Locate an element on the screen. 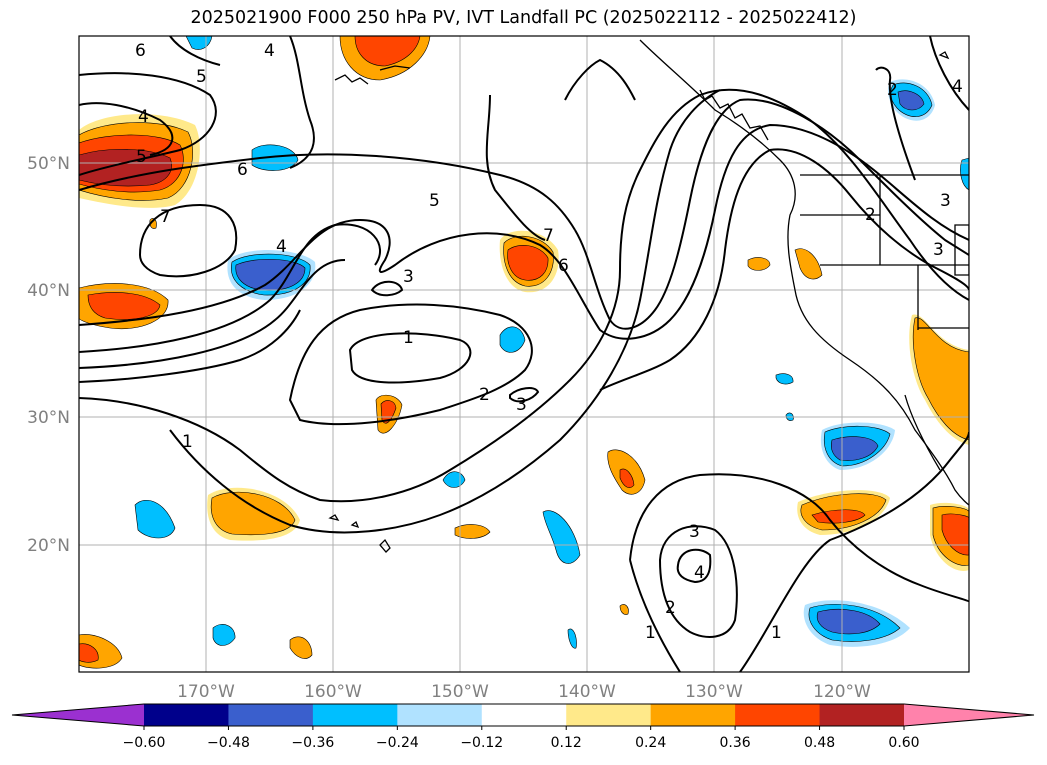 This screenshot has width=1047, height=765. lon-tick-label: 150°W is located at coordinates (460, 692).